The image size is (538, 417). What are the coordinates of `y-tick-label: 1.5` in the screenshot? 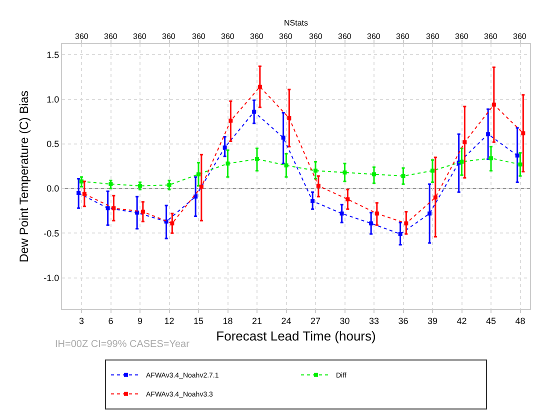 It's located at (53, 55).